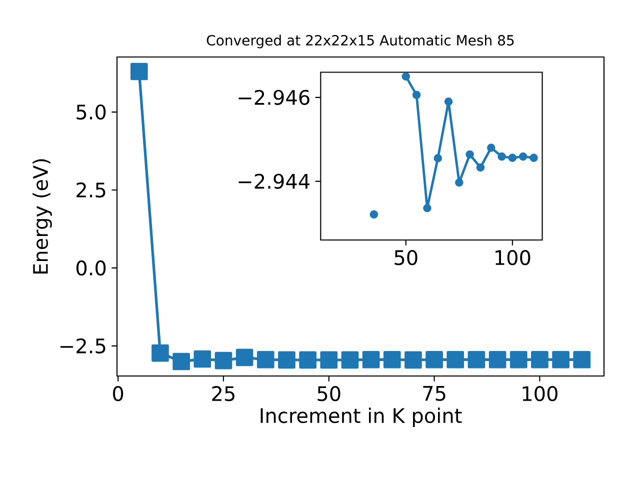 This screenshot has height=480, width=640. What do you see at coordinates (83, 346) in the screenshot?
I see `y-tick-label: −2.5` at bounding box center [83, 346].